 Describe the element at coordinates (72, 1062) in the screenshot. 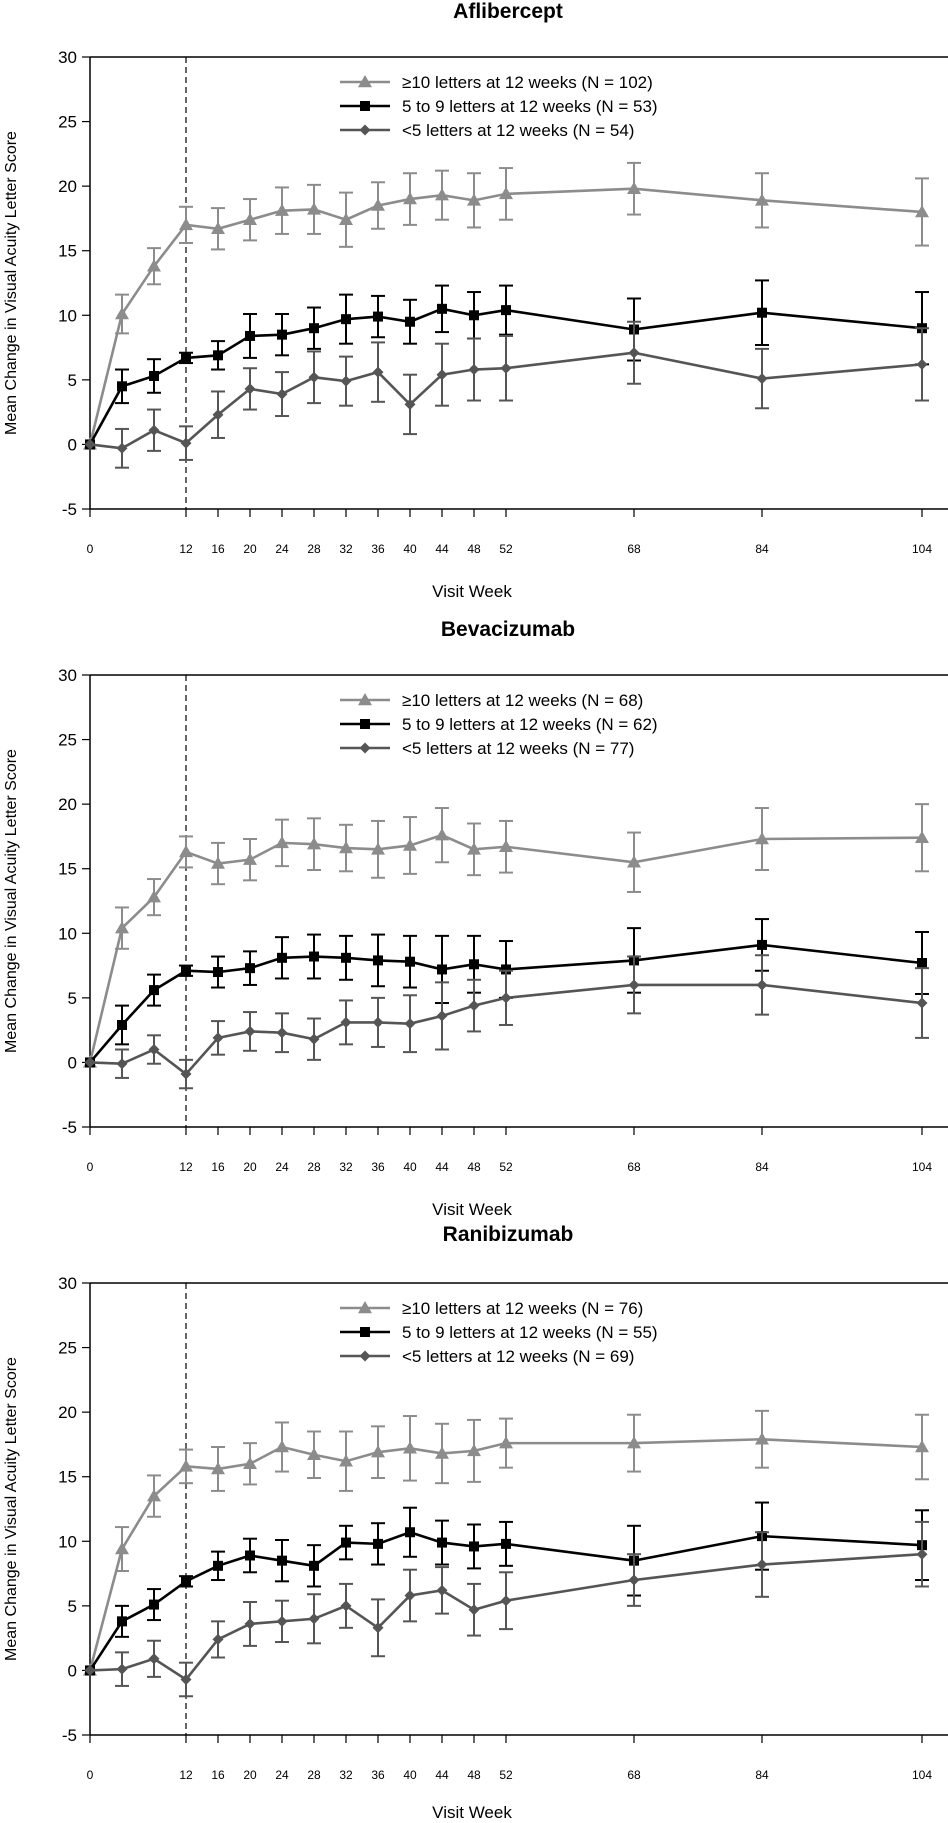

I see `y-tick-label: 0` at that location.